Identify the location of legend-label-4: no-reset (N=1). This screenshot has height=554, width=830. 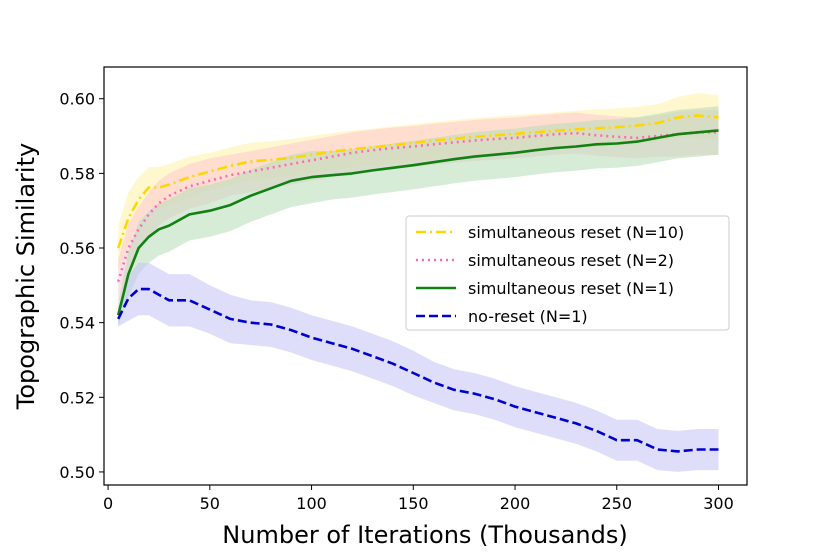
(528, 316).